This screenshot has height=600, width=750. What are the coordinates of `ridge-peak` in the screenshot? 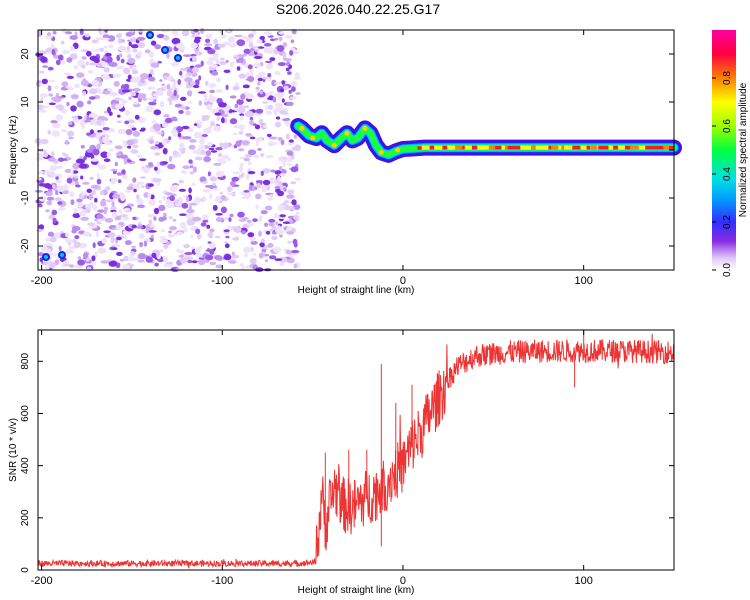 It's located at (347, 133).